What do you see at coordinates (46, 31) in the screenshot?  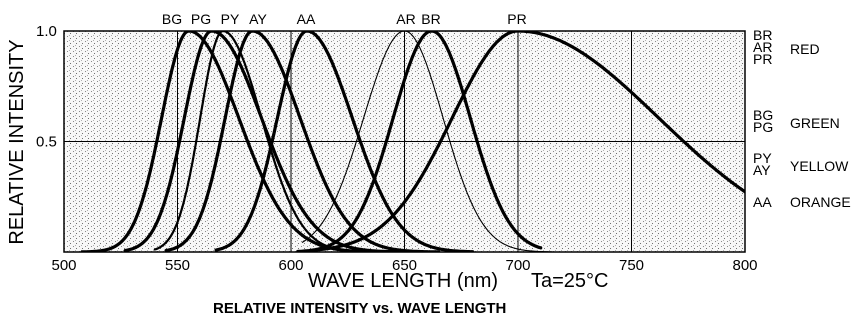 I see `y-tick-label: 1.0` at bounding box center [46, 31].